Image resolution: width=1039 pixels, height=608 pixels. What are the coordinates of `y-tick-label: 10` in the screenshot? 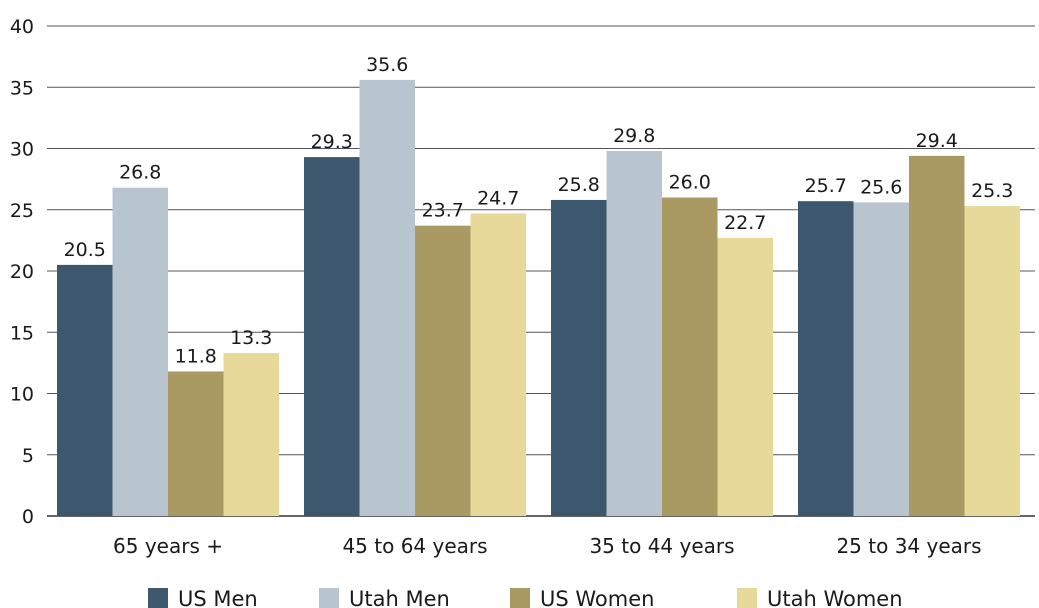 It's located at (22, 395).